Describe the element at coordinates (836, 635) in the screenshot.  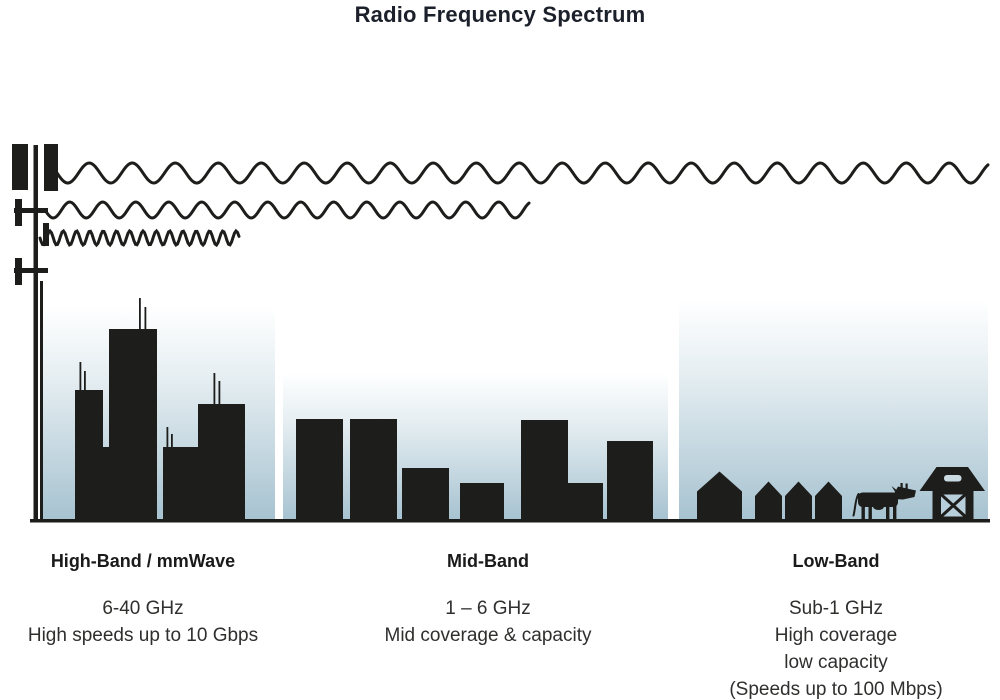
I see `band-description-line: High coverage` at that location.